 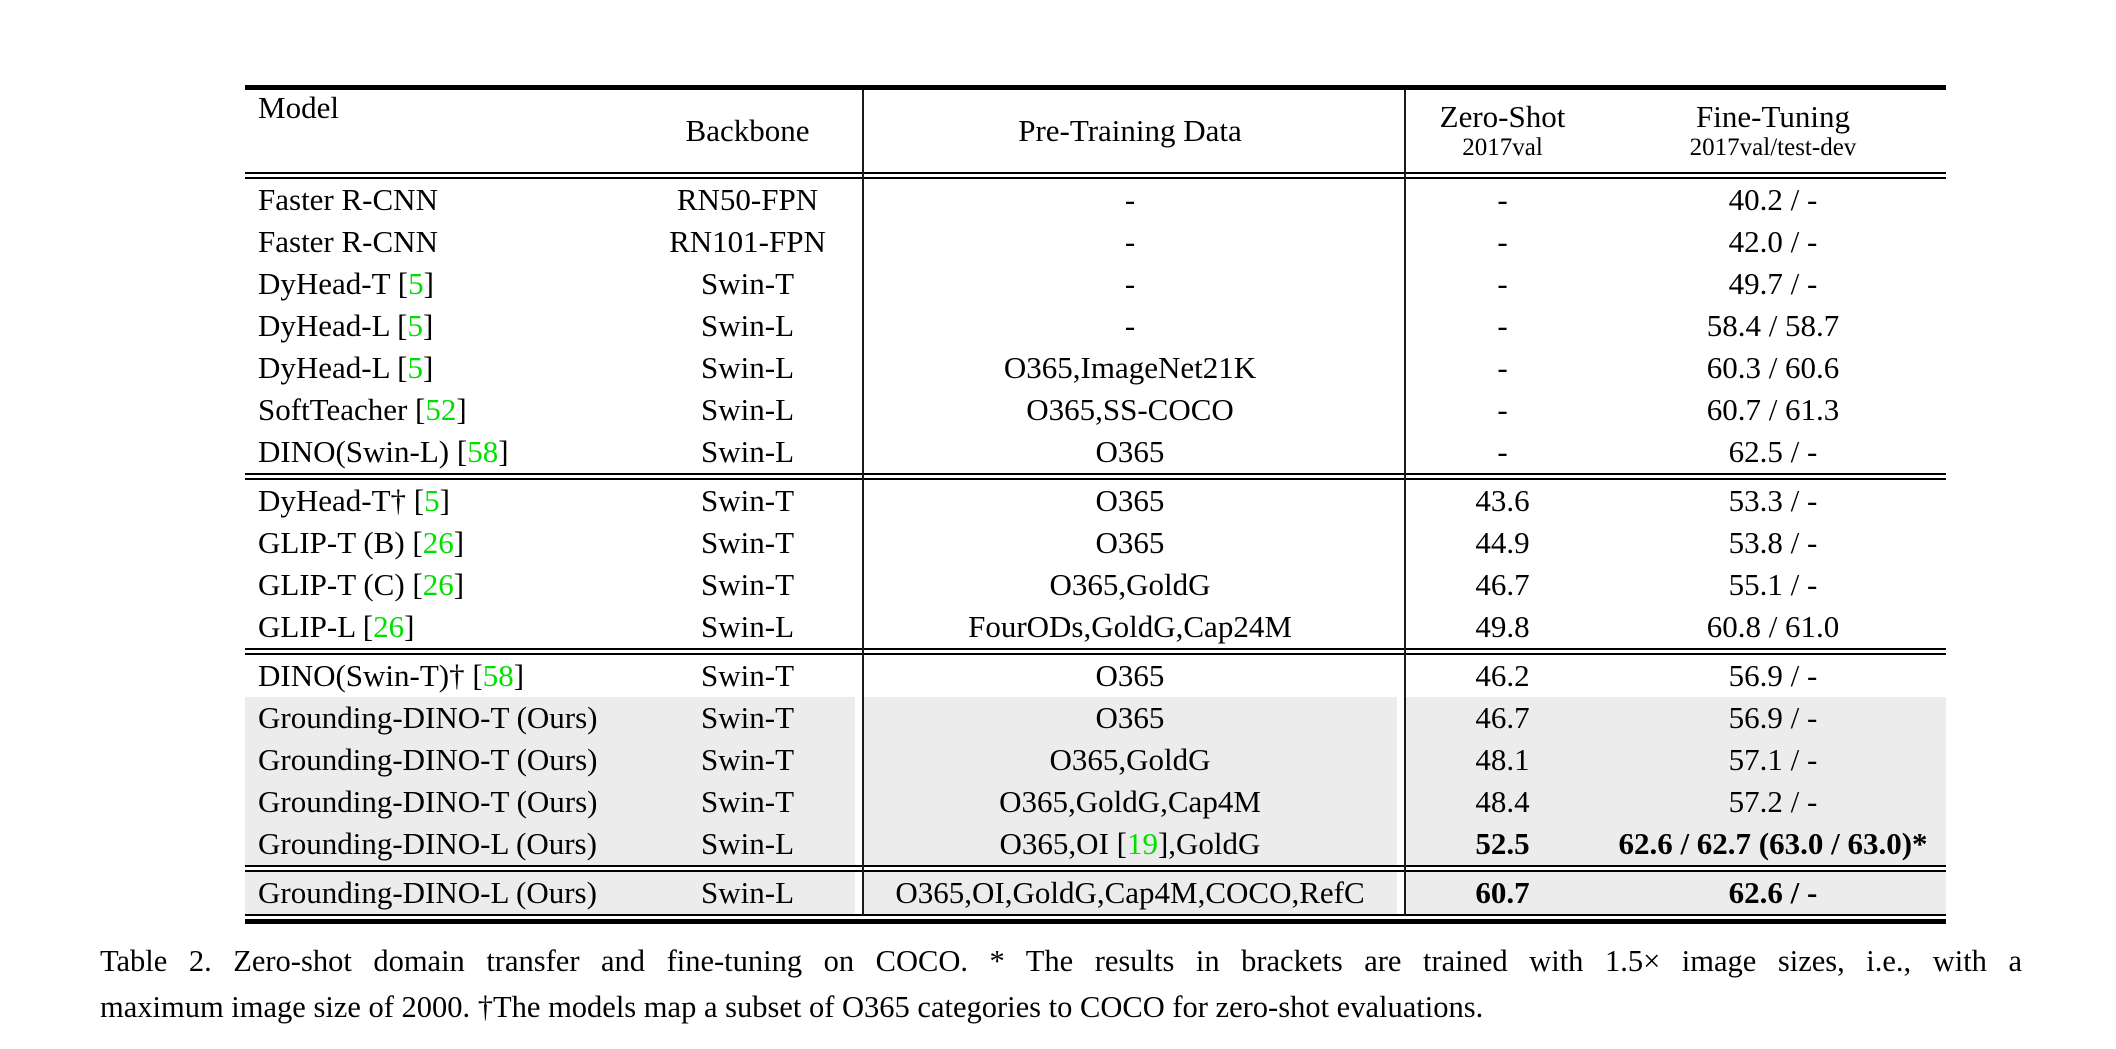 I want to click on header-zeroshot: Zero-Shot 2017val, so click(x=1502, y=131).